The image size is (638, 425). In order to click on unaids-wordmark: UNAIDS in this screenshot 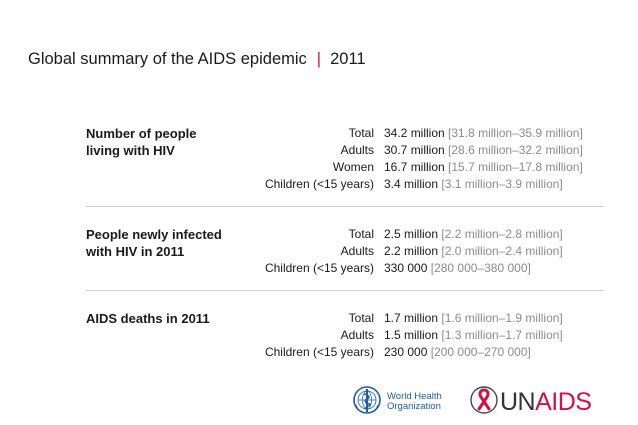, I will do `click(546, 402)`.